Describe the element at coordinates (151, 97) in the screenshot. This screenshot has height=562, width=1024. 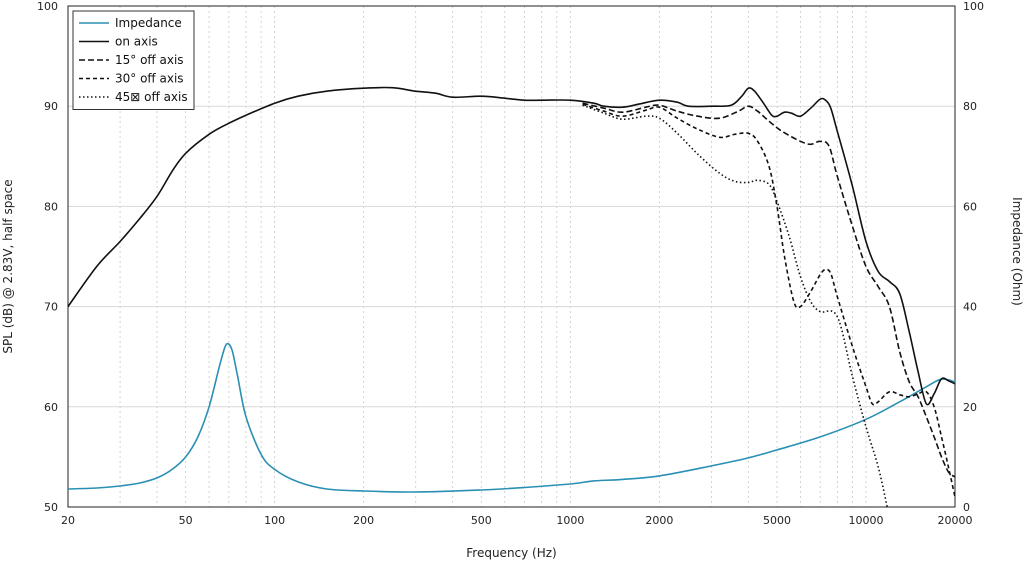
I see `legend-label: 45⊠ off axis` at that location.